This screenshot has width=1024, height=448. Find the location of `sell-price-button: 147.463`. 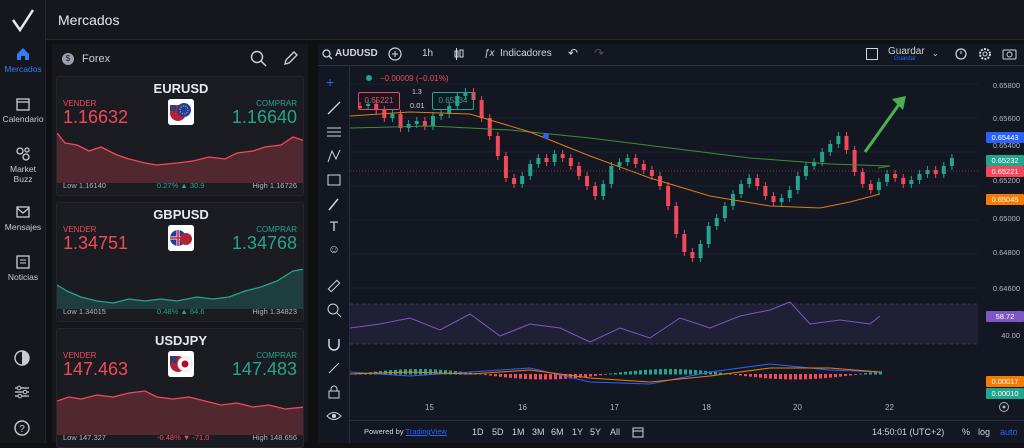

sell-price-button: 147.463 is located at coordinates (96, 369).